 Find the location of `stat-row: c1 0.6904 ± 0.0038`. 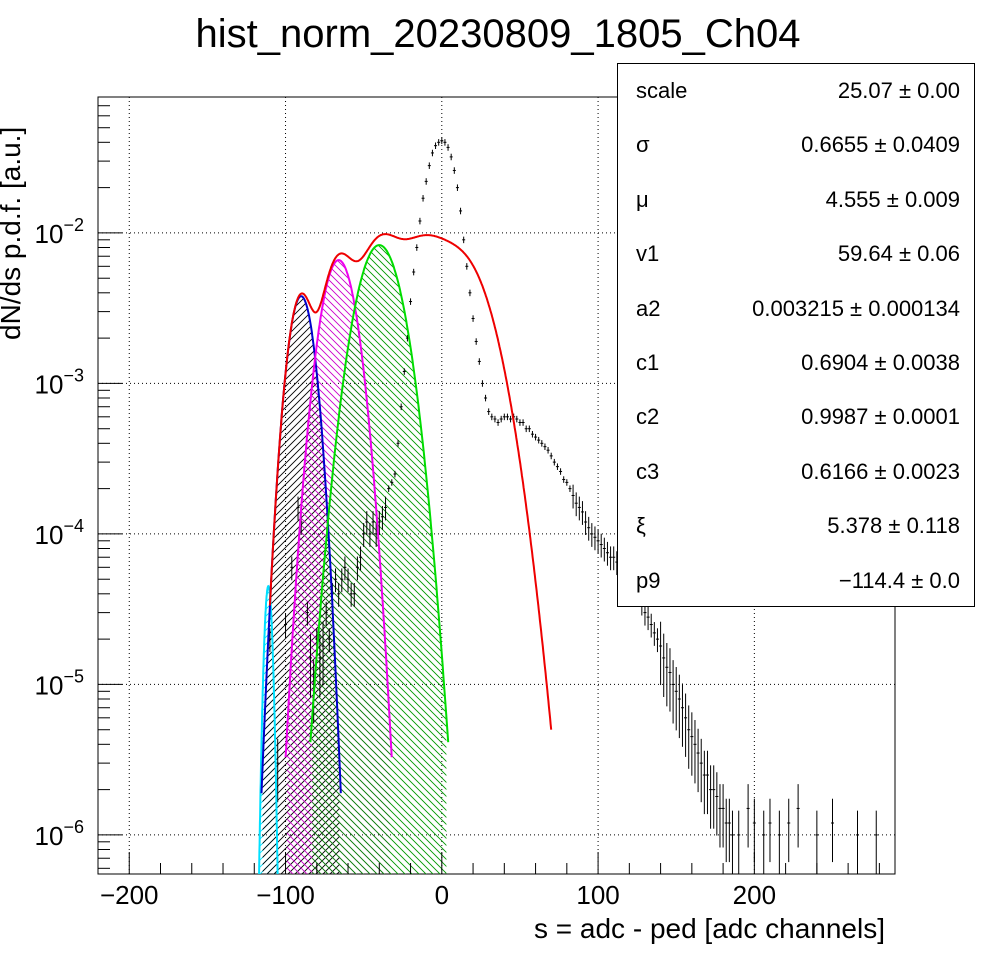

stat-row: c1 0.6904 ± 0.0038 is located at coordinates (797, 363).